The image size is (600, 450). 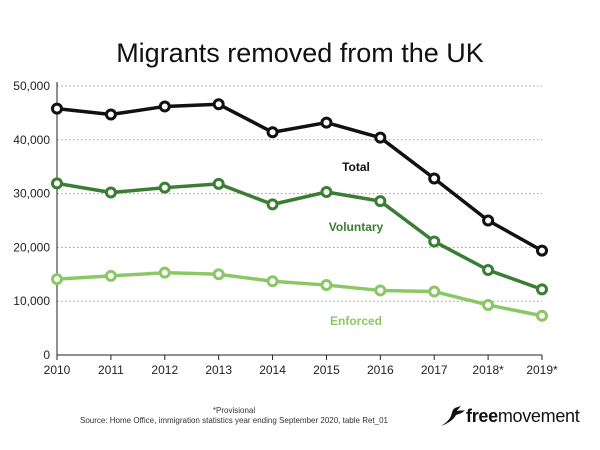 What do you see at coordinates (542, 370) in the screenshot?
I see `x-tick-label: 2019*` at bounding box center [542, 370].